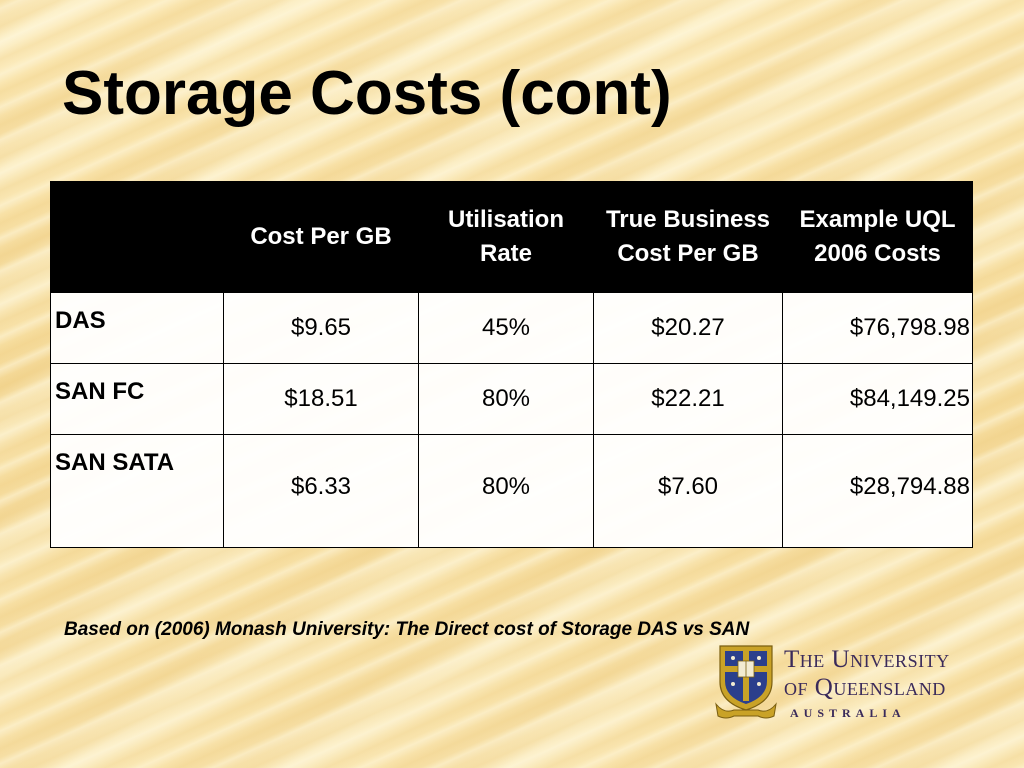 This screenshot has width=1024, height=768. Describe the element at coordinates (867, 659) in the screenshot. I see `university-name-line1: The University` at that location.